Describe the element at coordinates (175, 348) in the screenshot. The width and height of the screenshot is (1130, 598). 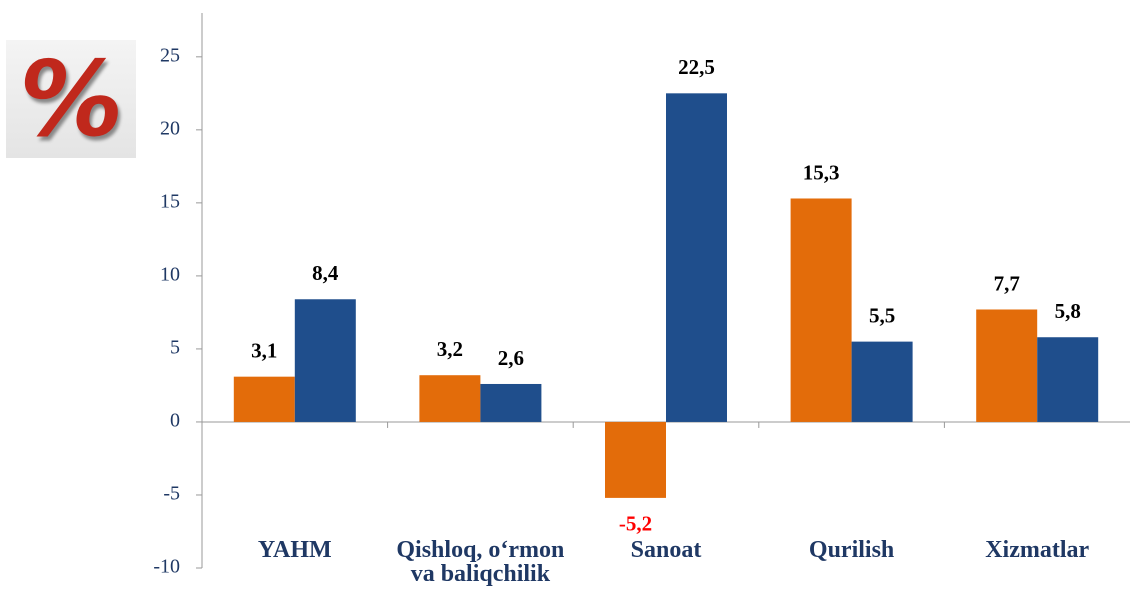
I see `y-tick-label: 5` at that location.